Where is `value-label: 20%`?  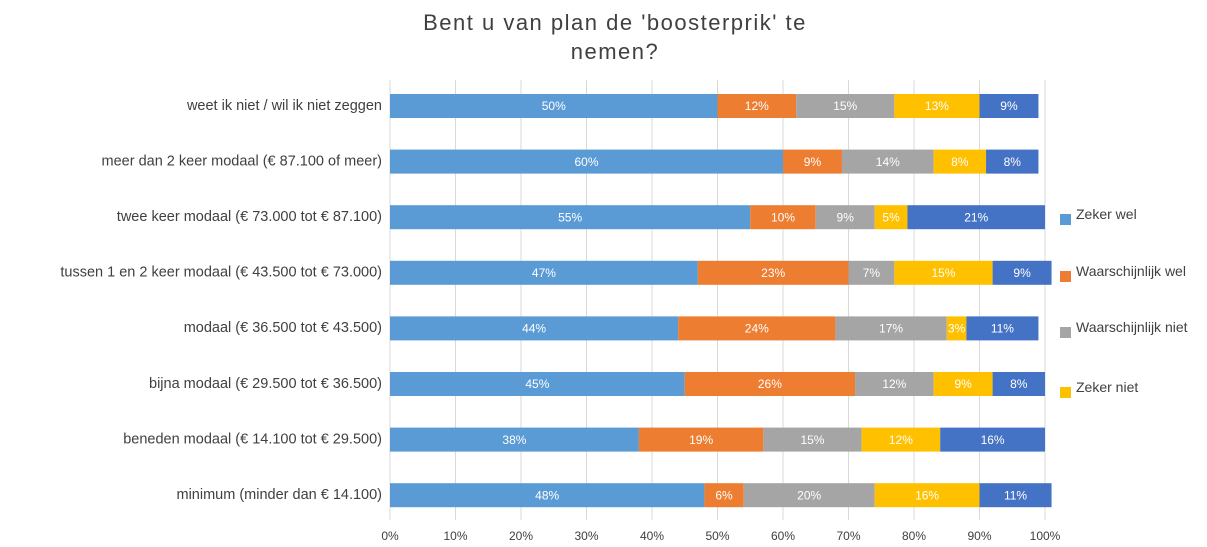
value-label: 20% is located at coordinates (809, 495).